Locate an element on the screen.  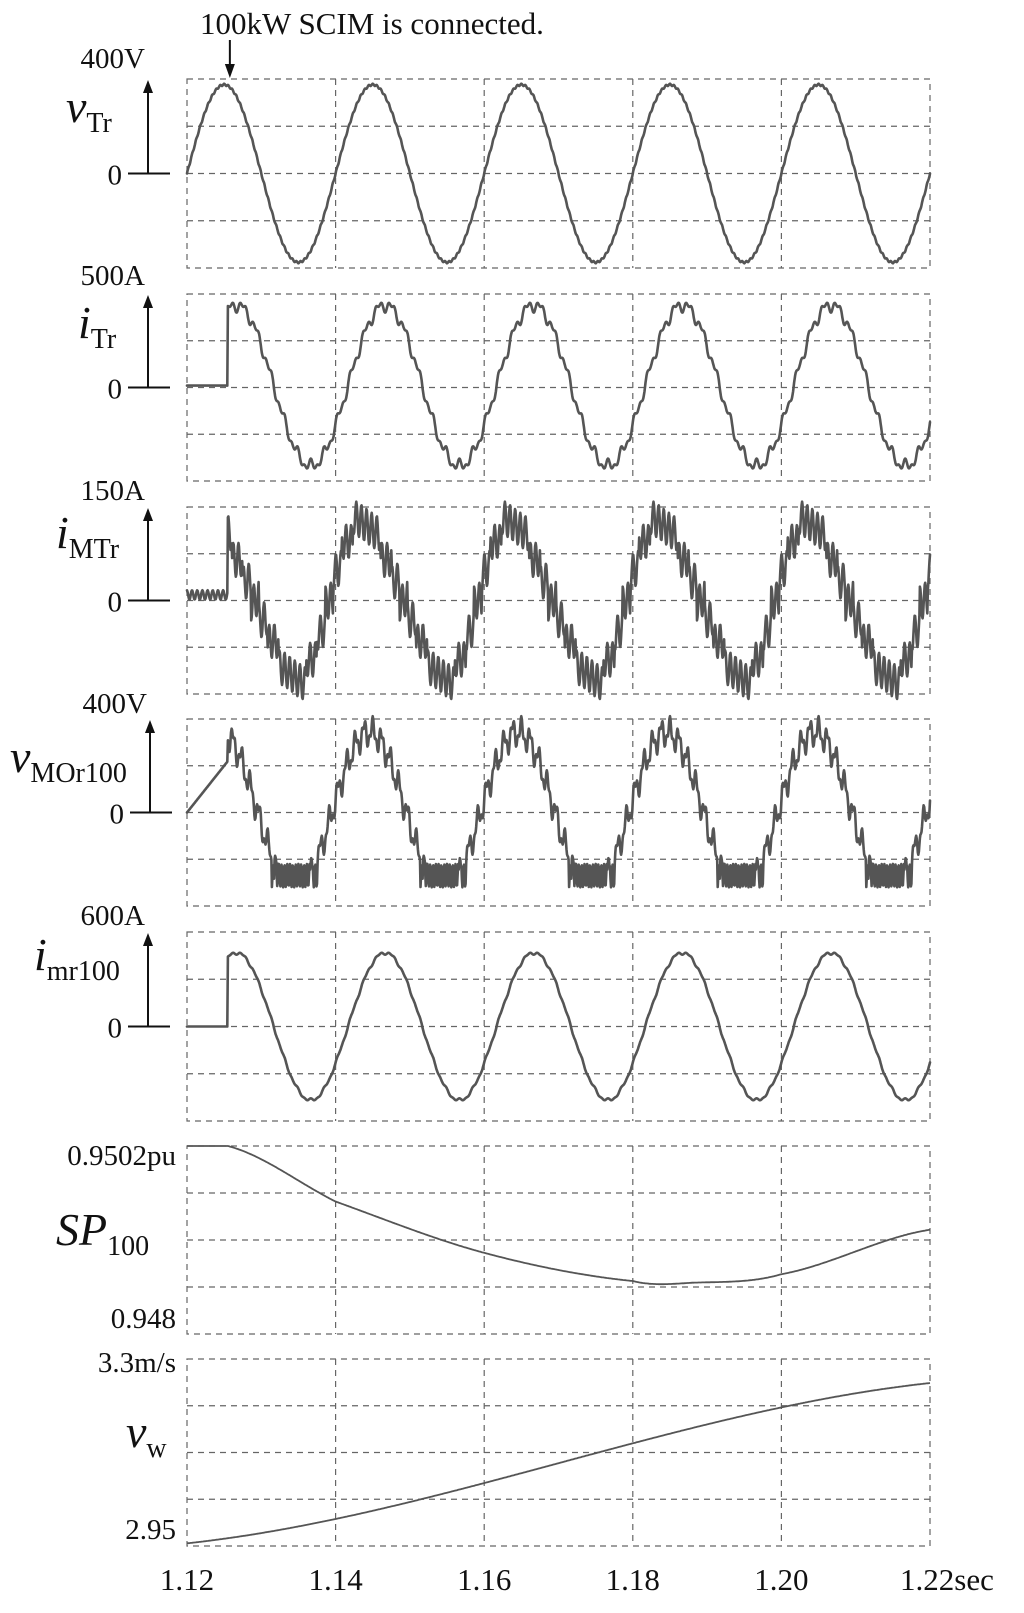
panel-vTr: 400V 0 vTr is located at coordinates (499, 156).